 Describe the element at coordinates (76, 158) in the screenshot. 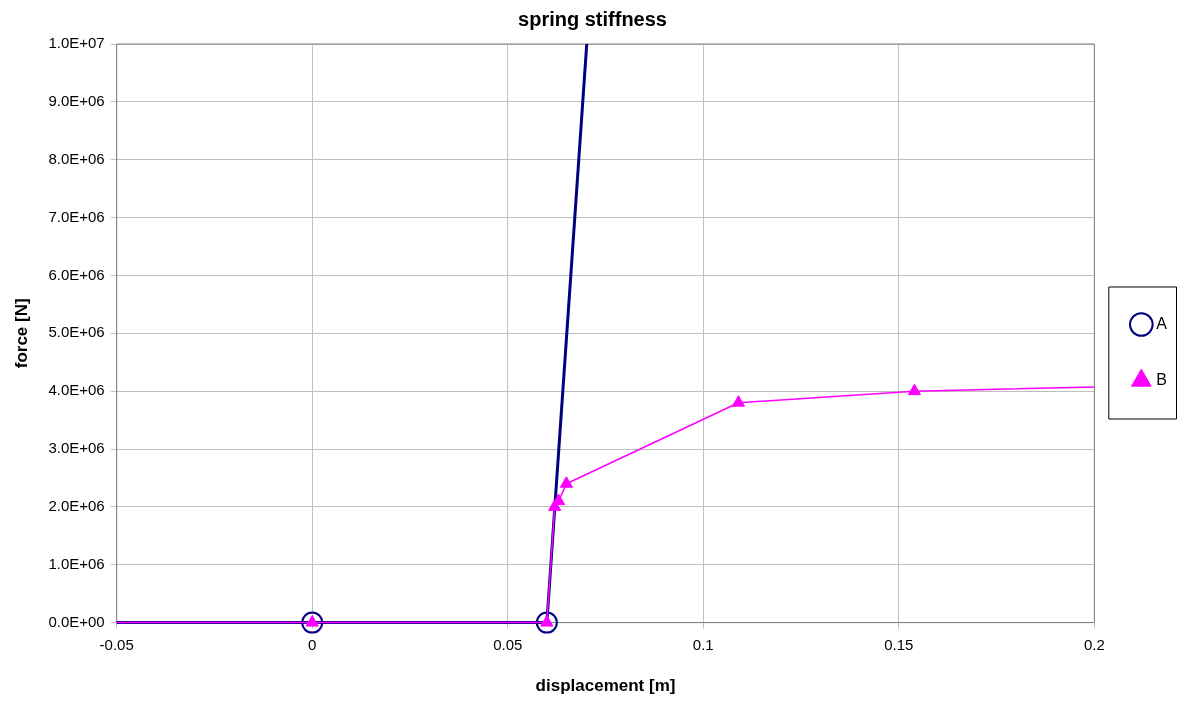

I see `y-tick-label: 8.0E+06` at that location.